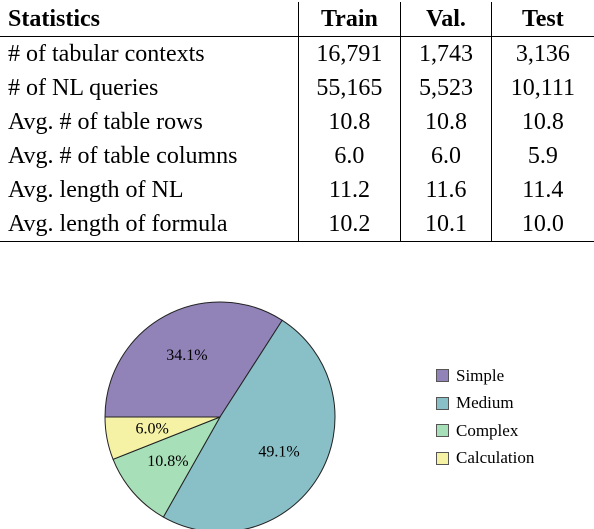 Image resolution: width=594 pixels, height=529 pixels. I want to click on legend-label: Medium, so click(485, 403).